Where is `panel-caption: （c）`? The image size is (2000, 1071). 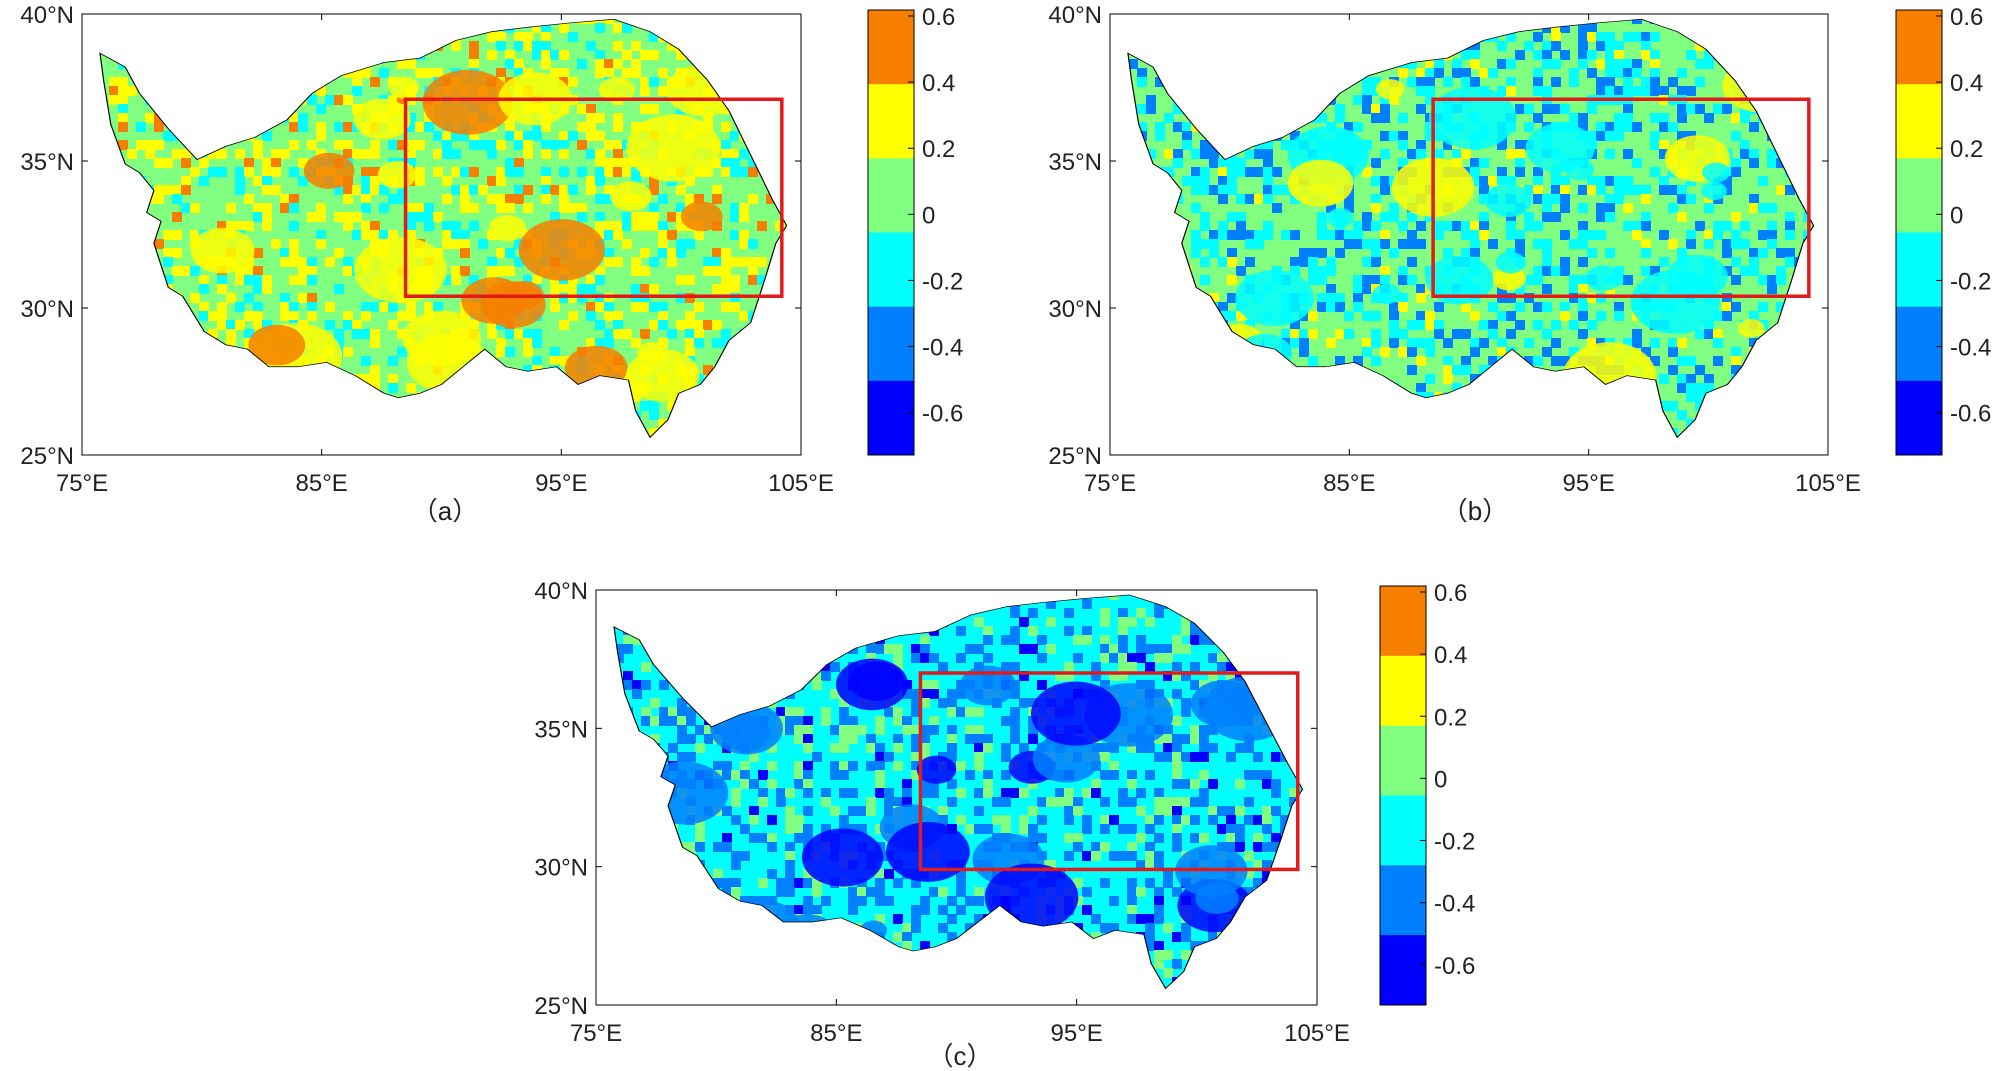
panel-caption: （c） is located at coordinates (959, 1056).